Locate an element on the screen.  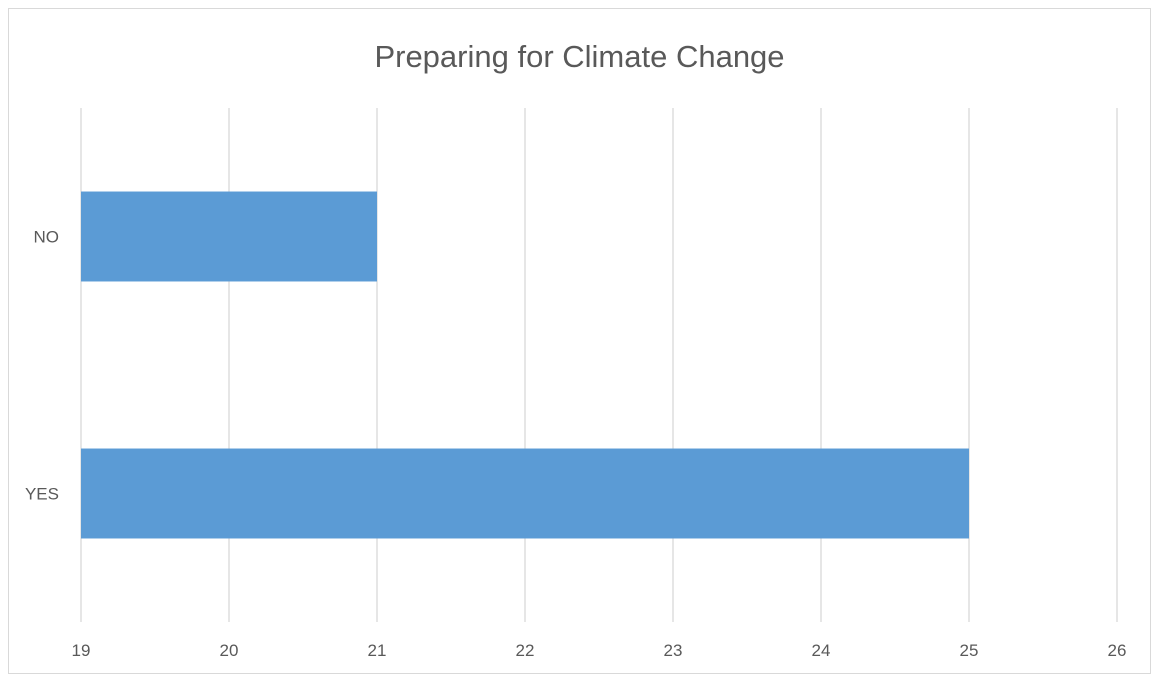
bar-yes is located at coordinates (525, 493).